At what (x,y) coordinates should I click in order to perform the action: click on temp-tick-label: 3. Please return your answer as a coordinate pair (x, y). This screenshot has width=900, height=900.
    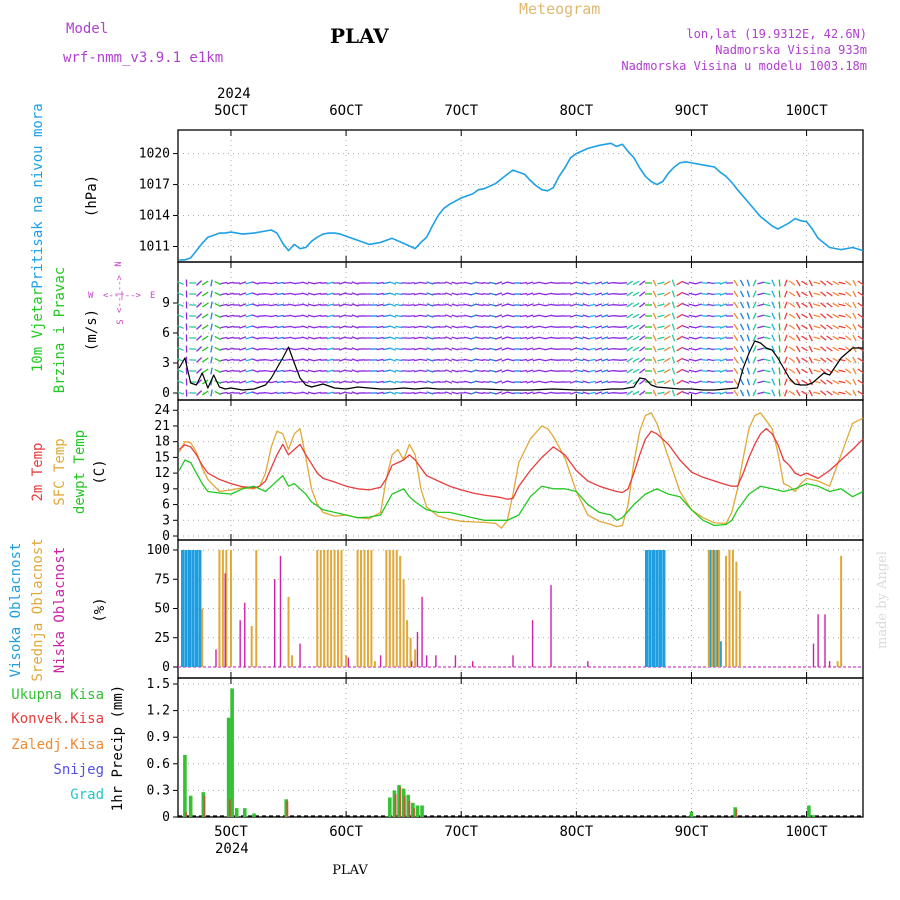
    Looking at the image, I should click on (166, 520).